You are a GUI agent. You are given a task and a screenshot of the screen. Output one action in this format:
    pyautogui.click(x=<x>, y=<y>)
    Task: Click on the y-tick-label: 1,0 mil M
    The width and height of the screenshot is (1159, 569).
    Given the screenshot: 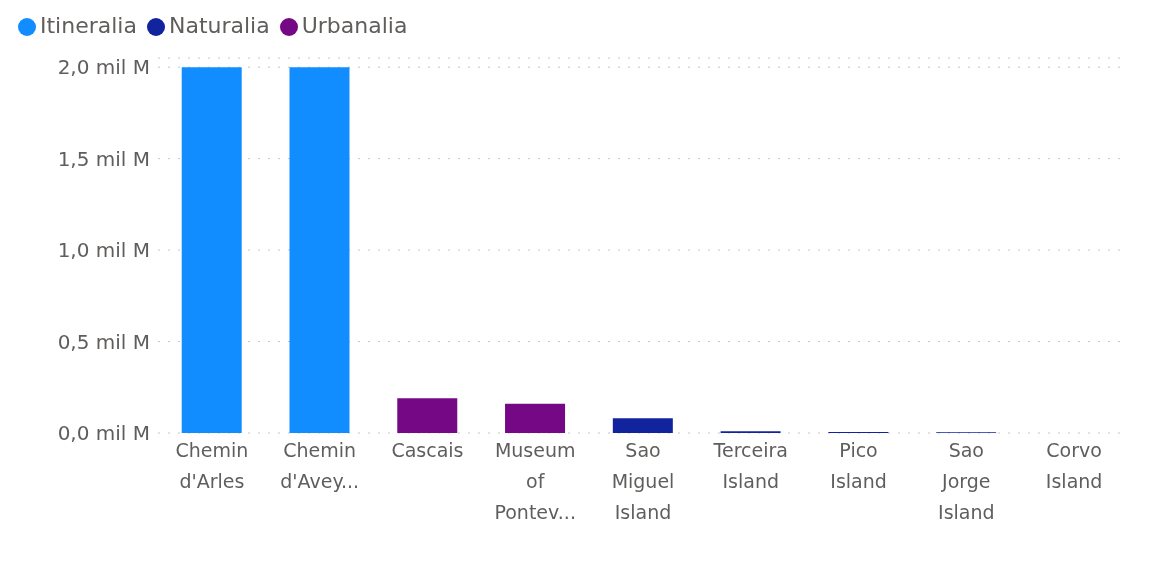 What is the action you would take?
    pyautogui.click(x=103, y=250)
    